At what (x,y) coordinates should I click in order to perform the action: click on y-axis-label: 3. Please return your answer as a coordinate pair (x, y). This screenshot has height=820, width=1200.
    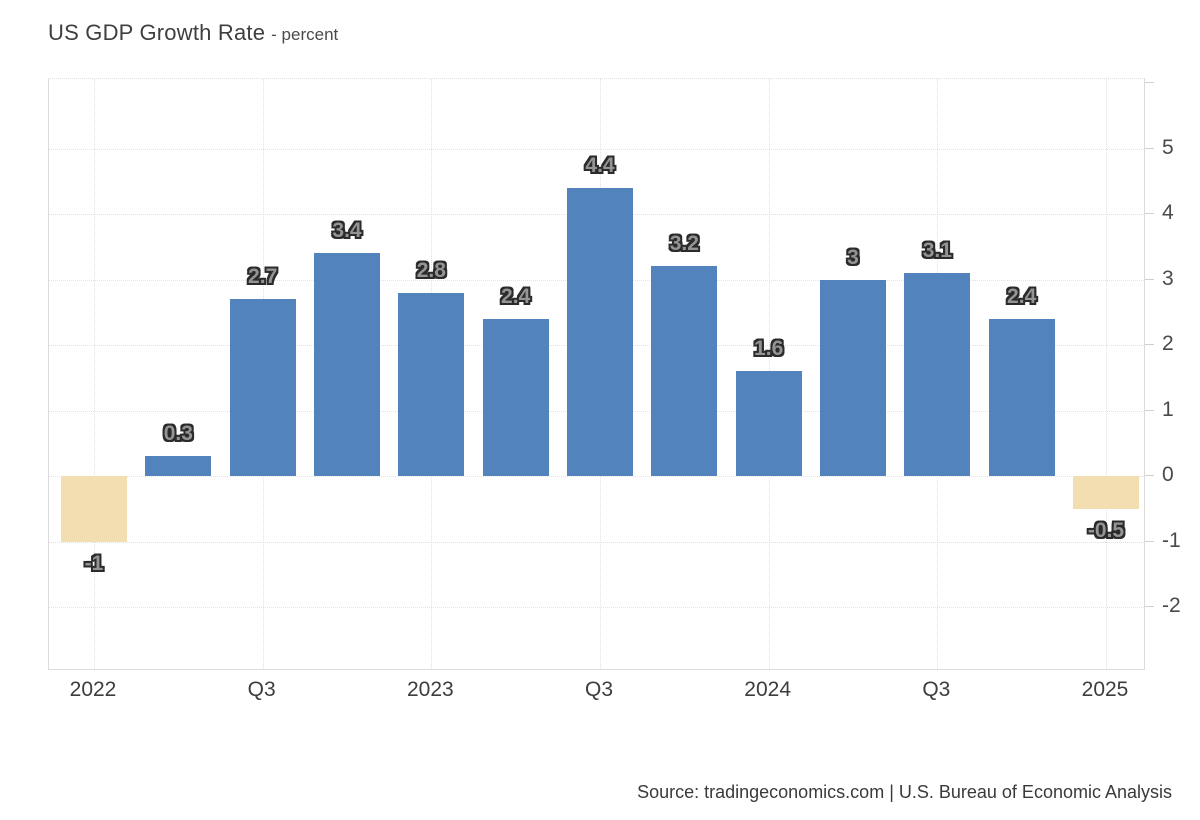
    Looking at the image, I should click on (1168, 278).